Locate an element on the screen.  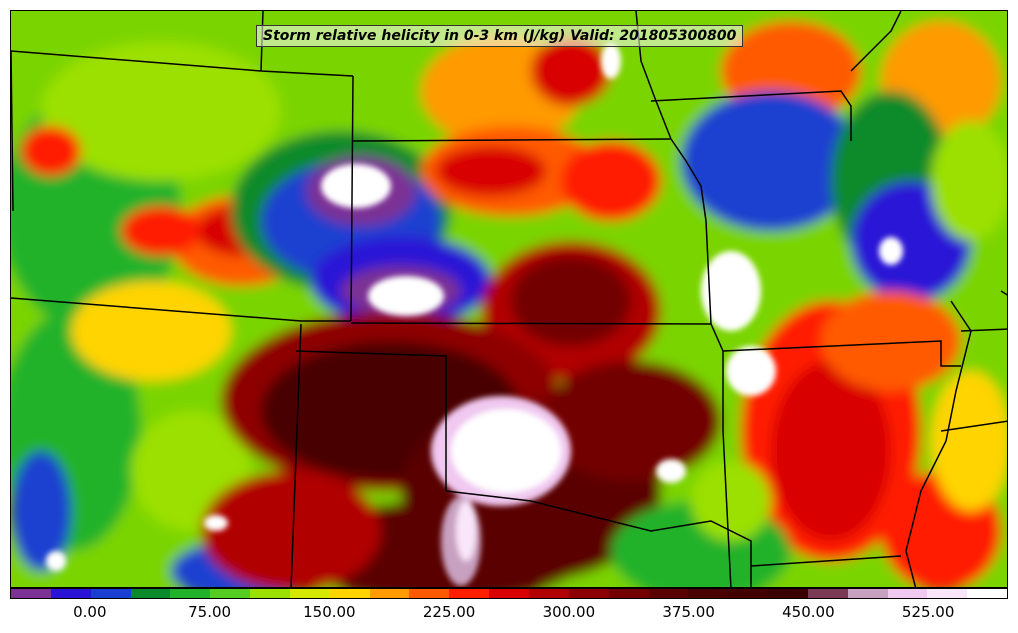
colorbar-tick-label: 450.00 is located at coordinates (808, 612).